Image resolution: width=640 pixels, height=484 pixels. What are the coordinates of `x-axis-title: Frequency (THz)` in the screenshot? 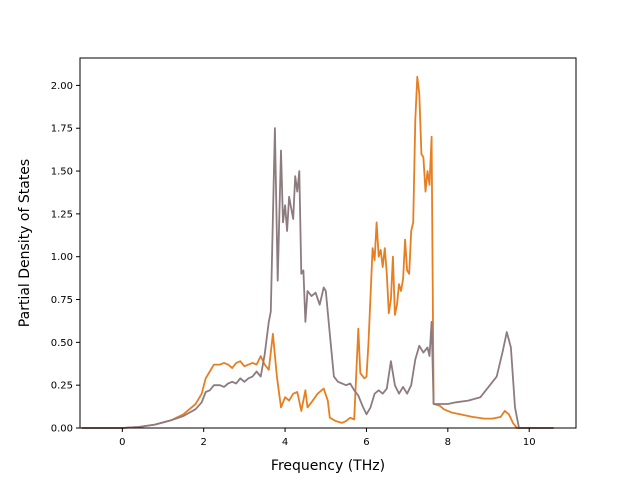 It's located at (328, 466).